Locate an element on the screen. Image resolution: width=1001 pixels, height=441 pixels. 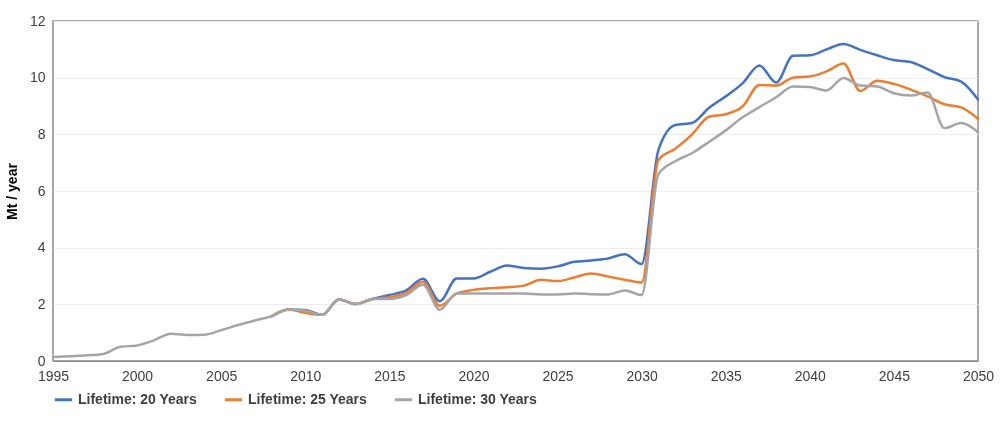
y-tick-label: 4 is located at coordinates (41, 247).